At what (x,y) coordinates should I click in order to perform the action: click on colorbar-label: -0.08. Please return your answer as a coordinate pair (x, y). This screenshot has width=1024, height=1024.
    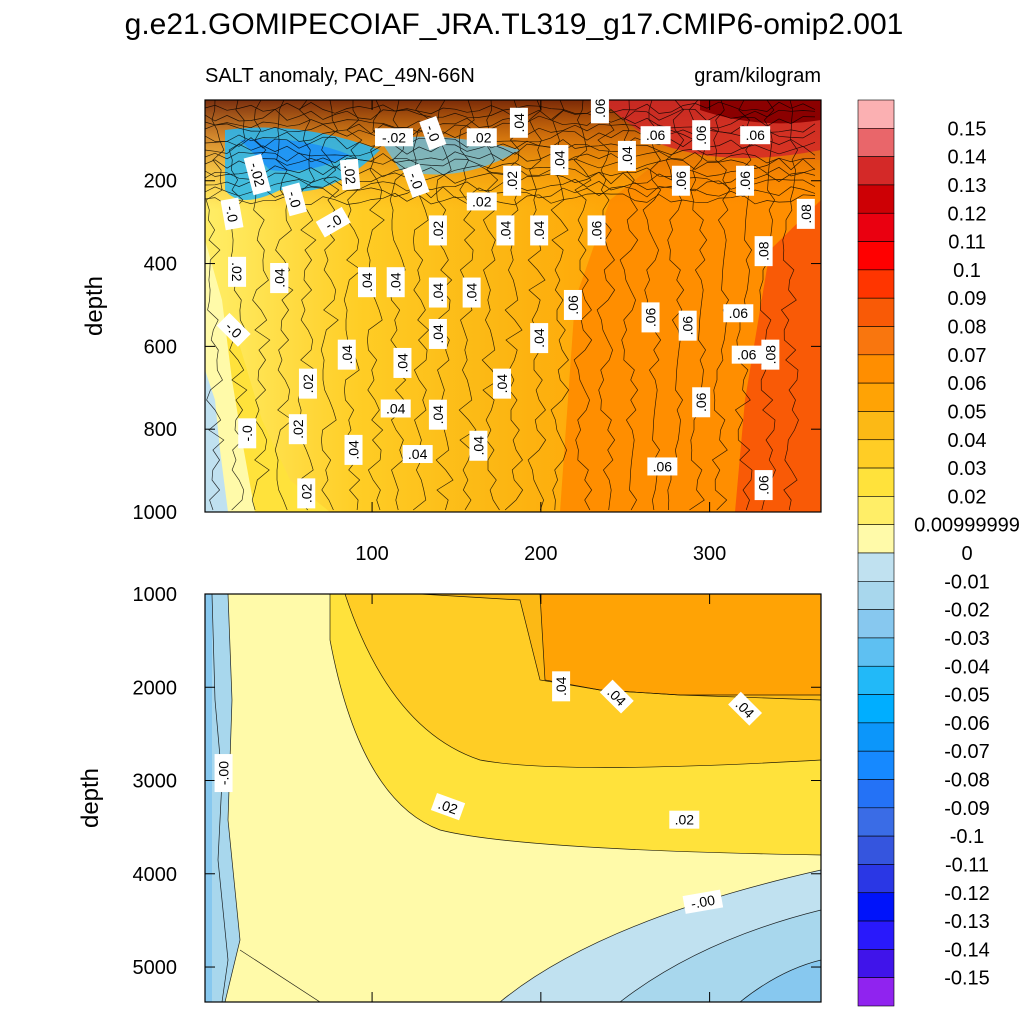
    Looking at the image, I should click on (967, 781).